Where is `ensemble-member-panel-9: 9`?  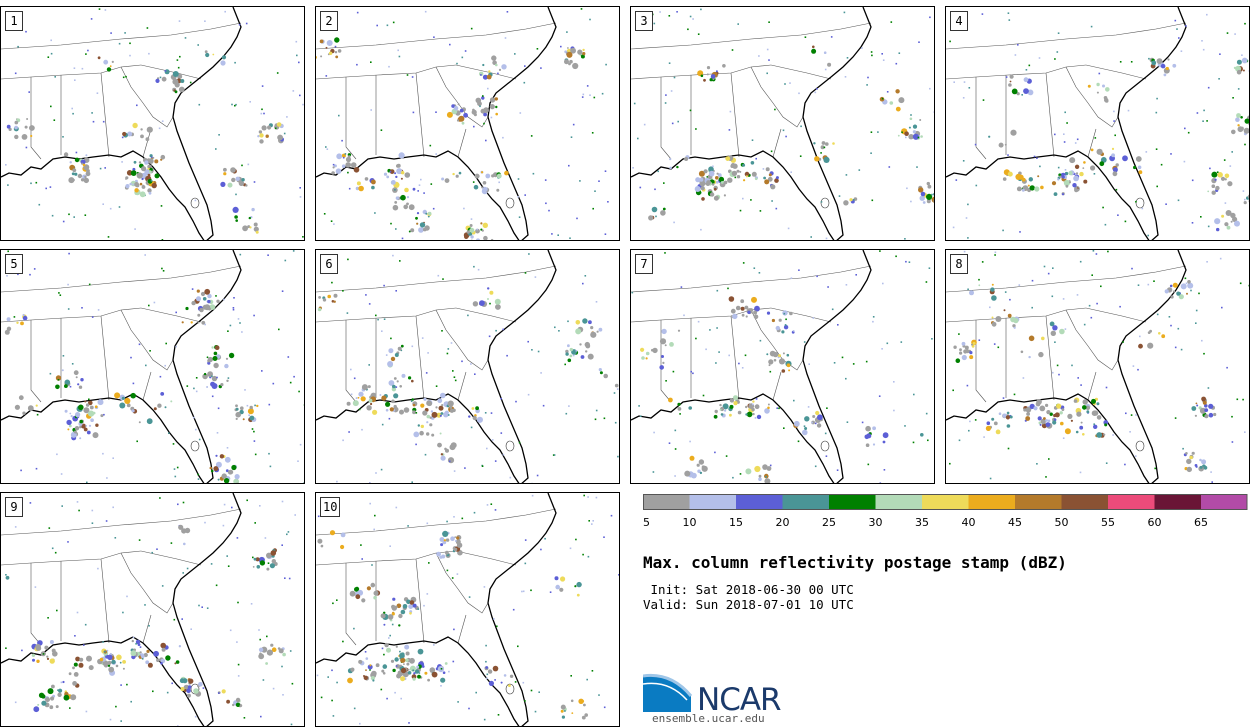
ensemble-member-panel-9: 9 is located at coordinates (152, 609).